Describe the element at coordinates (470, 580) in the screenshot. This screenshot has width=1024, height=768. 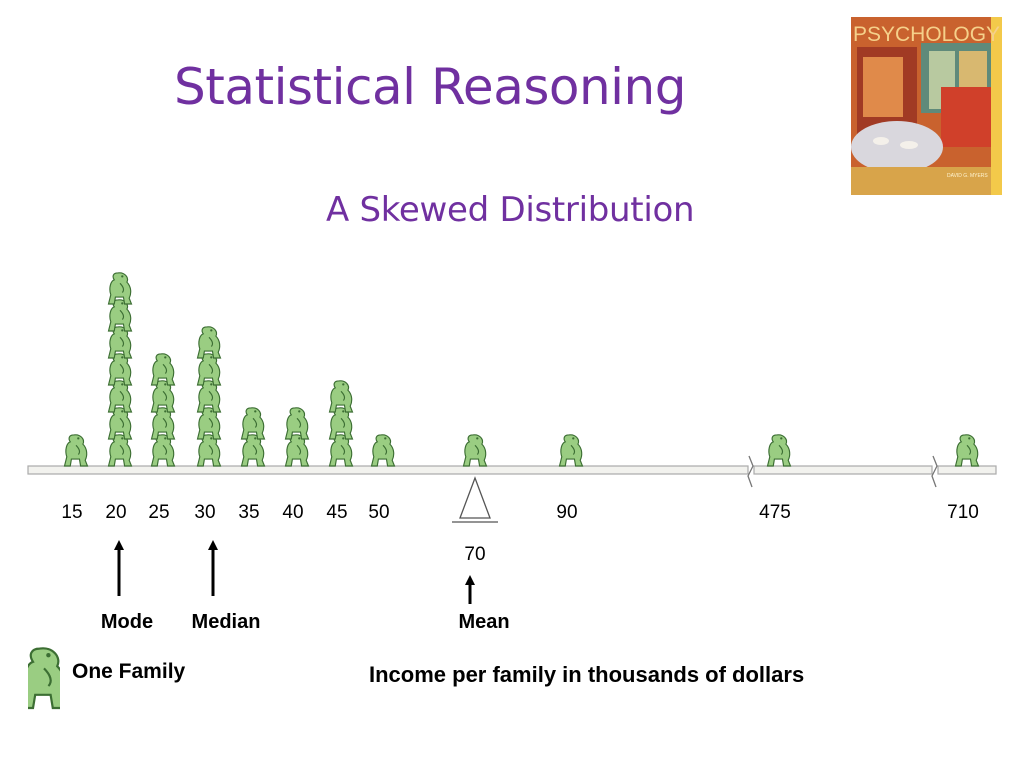
I see `mean-arrow-head` at that location.